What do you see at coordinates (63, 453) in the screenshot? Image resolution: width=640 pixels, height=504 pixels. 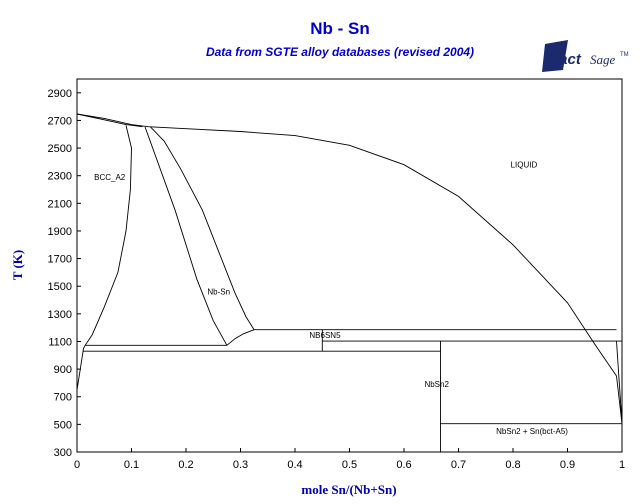 I see `y-tick-label: 300` at bounding box center [63, 453].